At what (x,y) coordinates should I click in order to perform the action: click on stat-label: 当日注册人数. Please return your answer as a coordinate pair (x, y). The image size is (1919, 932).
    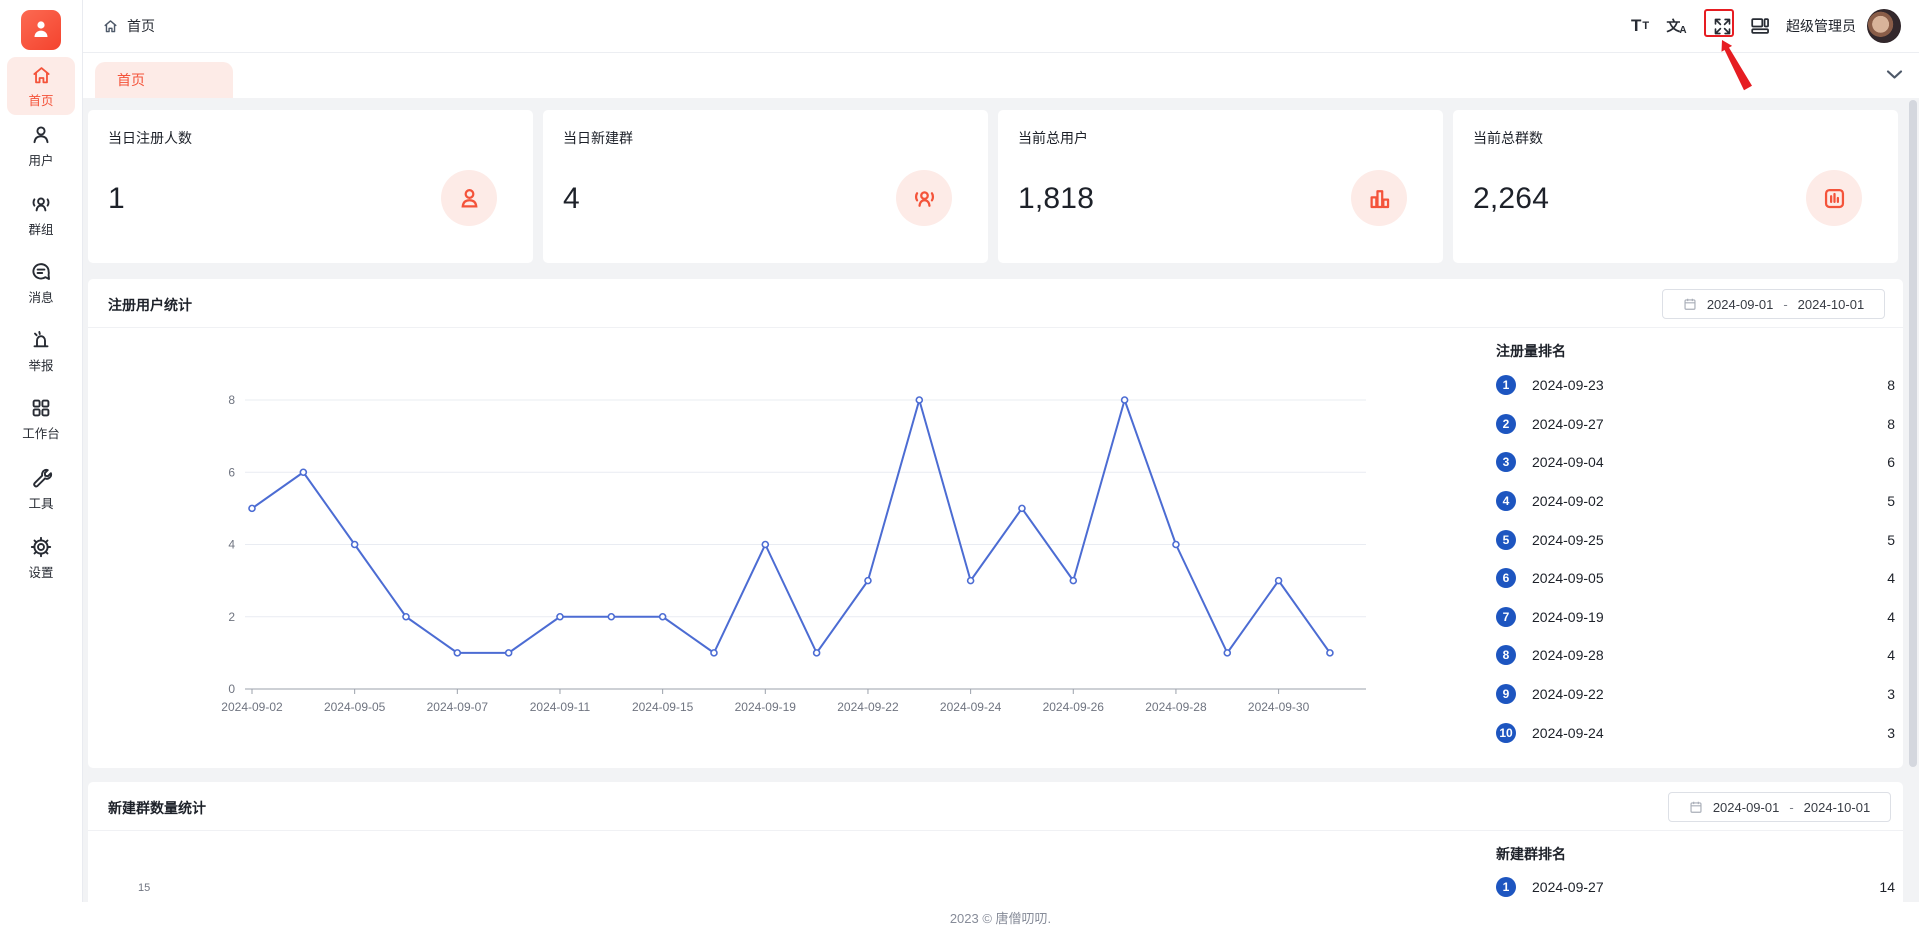
    Looking at the image, I should click on (150, 138).